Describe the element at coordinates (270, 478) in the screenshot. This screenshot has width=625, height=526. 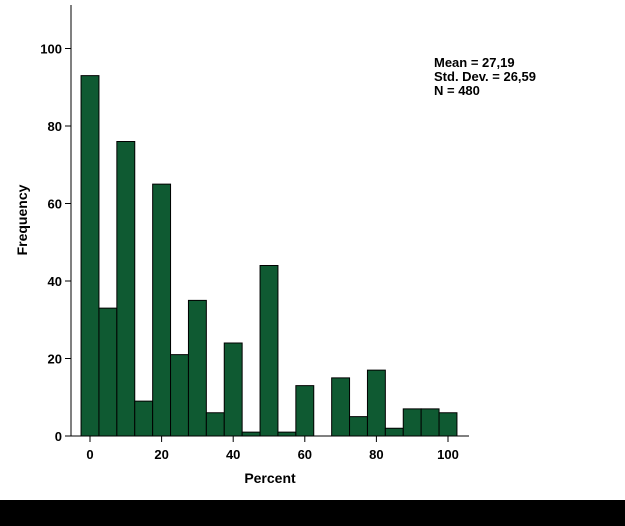
I see `x-axis-title: Percent` at that location.